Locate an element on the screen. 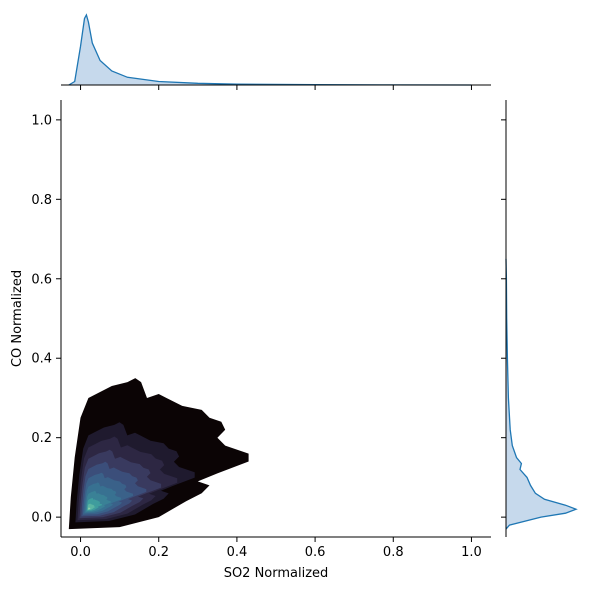 The width and height of the screenshot is (589, 590). y-tick-label: 0.4 is located at coordinates (41, 359).